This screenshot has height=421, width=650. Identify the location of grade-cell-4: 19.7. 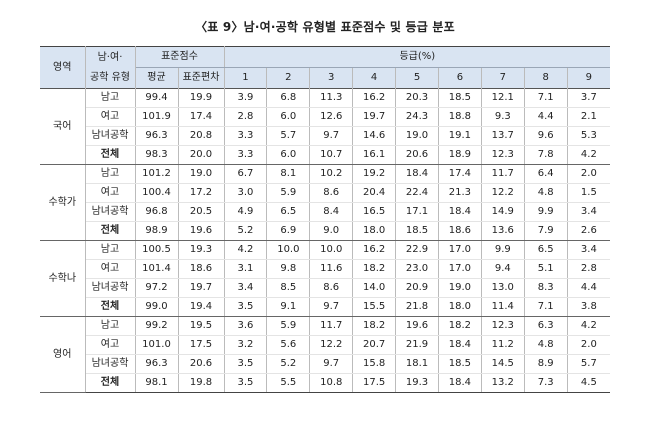
(374, 117).